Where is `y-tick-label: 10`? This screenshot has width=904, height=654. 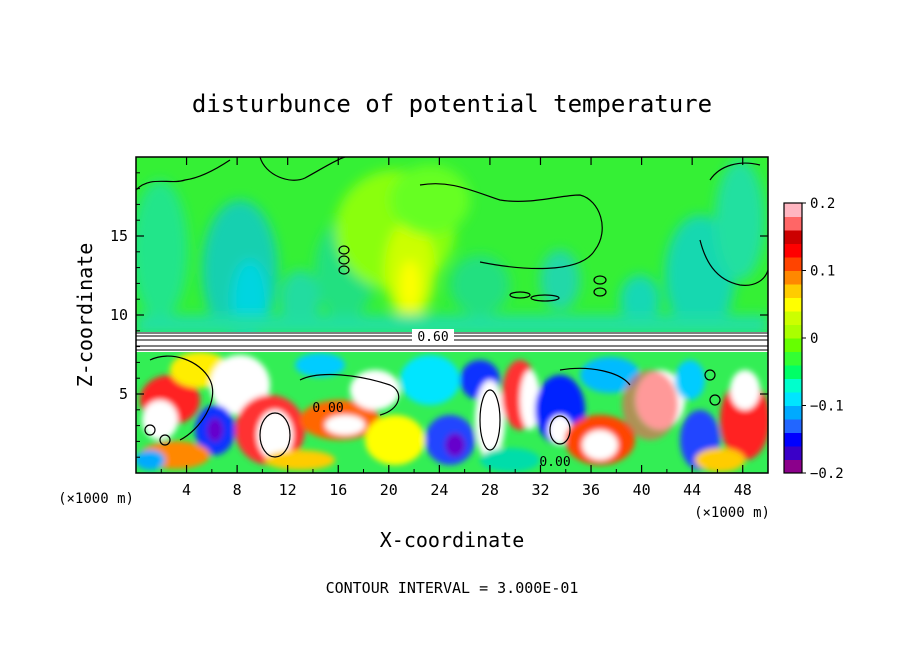
y-tick-label: 10 is located at coordinates (119, 315).